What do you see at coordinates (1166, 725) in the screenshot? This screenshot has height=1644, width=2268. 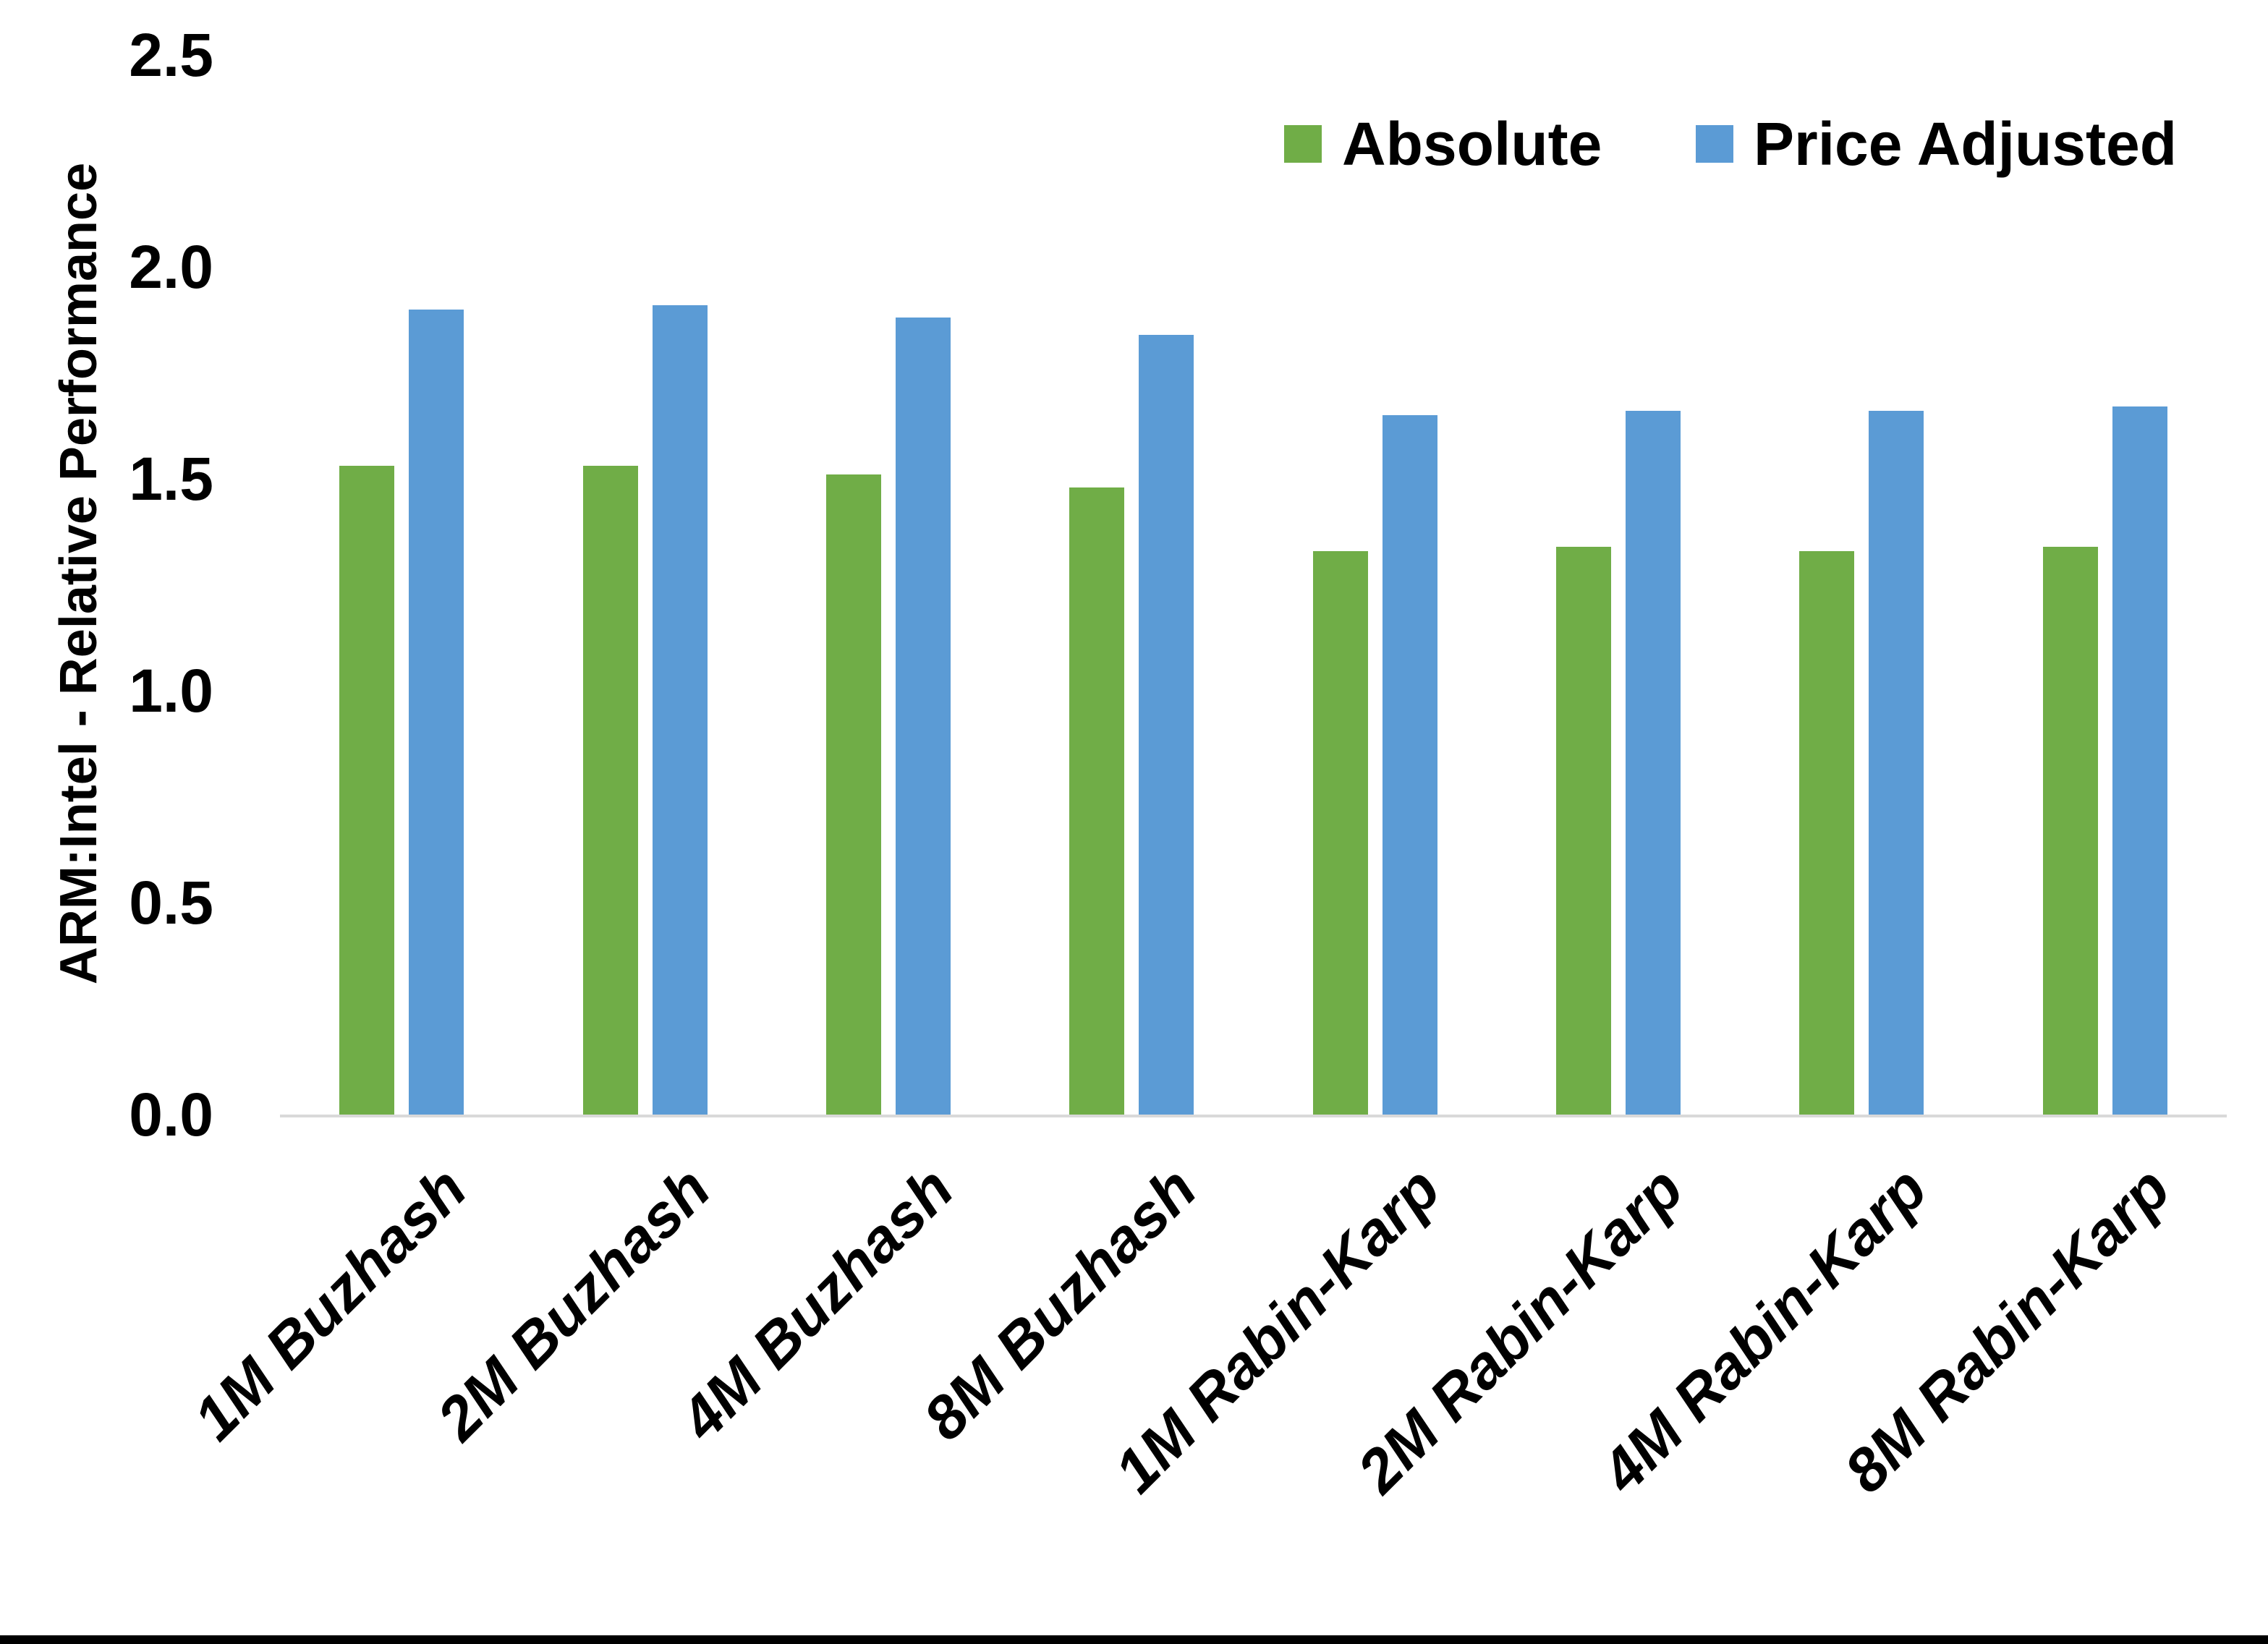 I see `bar-price-adjusted-8m-buzhash` at bounding box center [1166, 725].